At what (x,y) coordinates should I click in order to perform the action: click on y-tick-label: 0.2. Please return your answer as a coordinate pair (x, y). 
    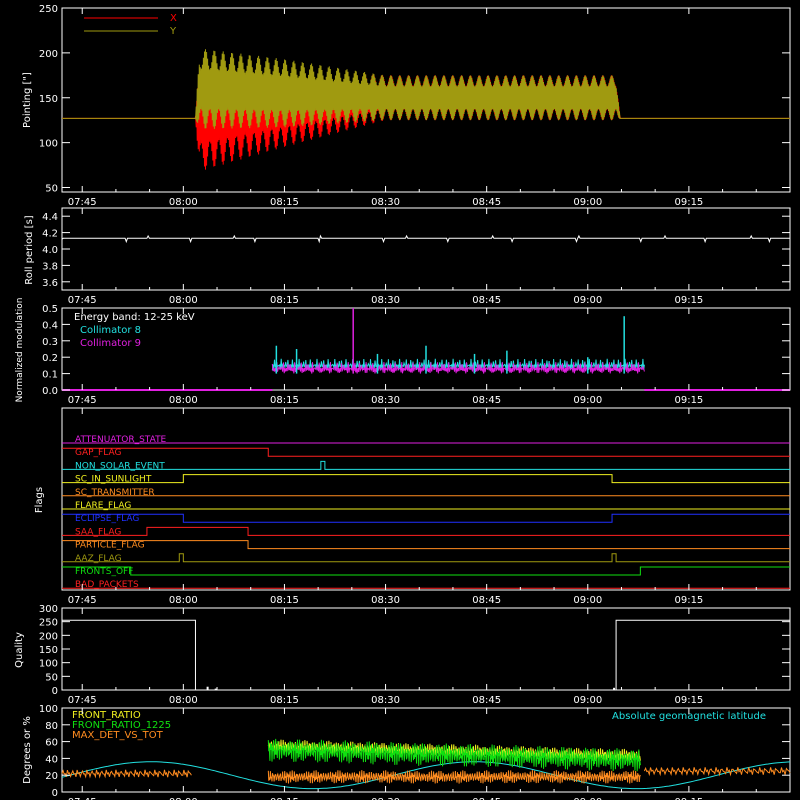
    Looking at the image, I should click on (50, 358).